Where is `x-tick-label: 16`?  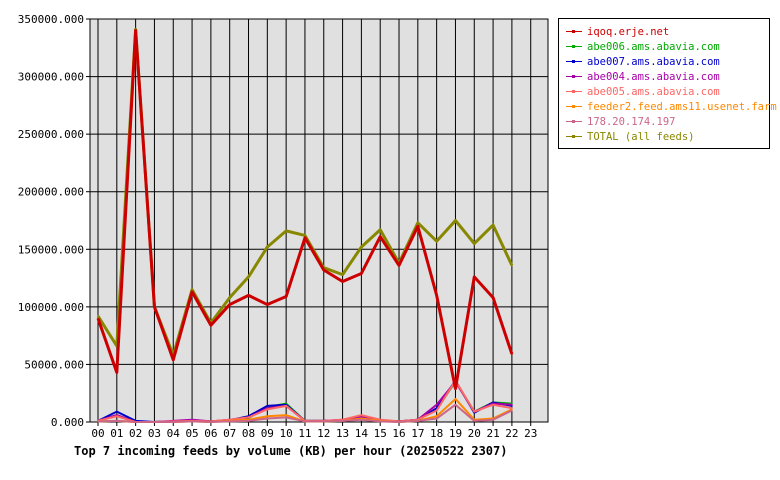
x-tick-label: 16 is located at coordinates (398, 433).